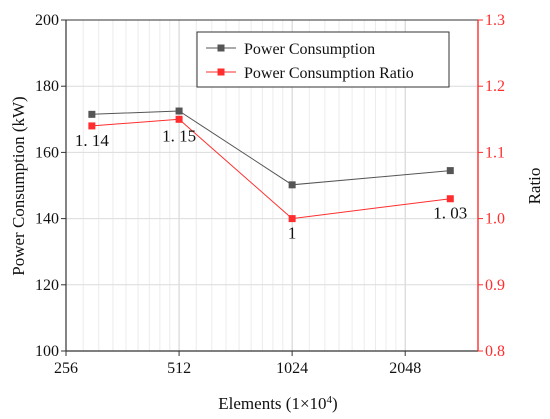 Image resolution: width=550 pixels, height=419 pixels. Describe the element at coordinates (271, 148) in the screenshot. I see `series-line-power` at that location.